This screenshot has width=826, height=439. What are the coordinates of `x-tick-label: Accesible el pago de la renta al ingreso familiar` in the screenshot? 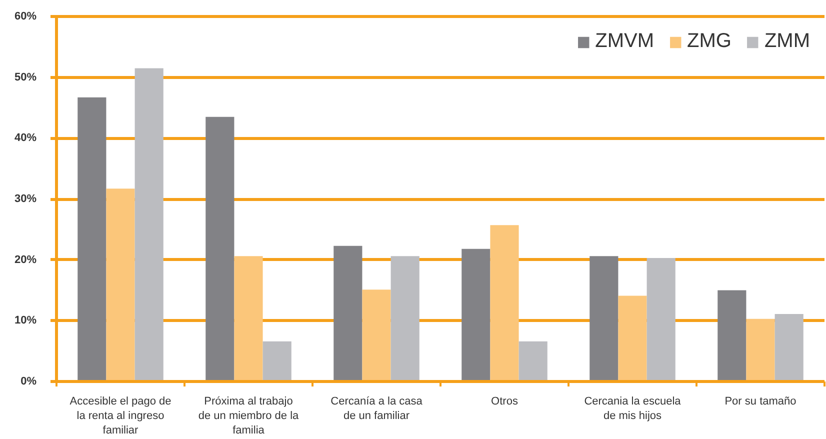 It's located at (121, 416).